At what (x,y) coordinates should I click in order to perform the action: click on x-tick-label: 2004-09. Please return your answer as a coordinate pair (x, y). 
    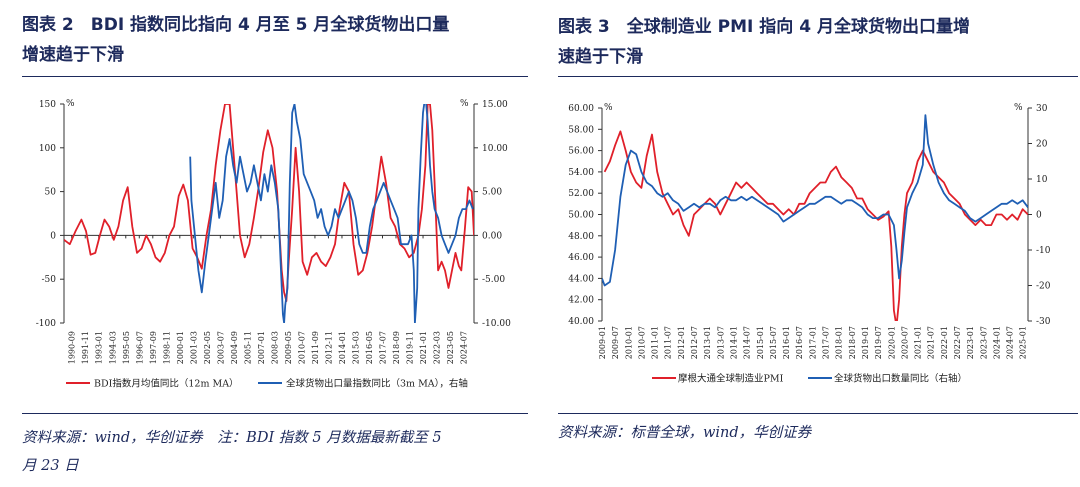
    Looking at the image, I should click on (234, 347).